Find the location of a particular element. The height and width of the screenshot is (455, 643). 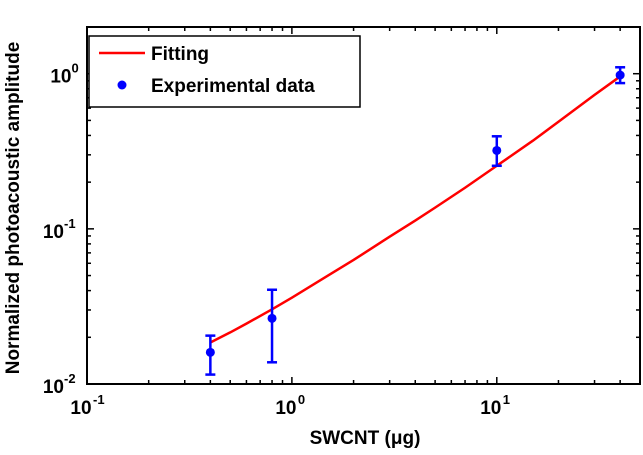

legend-experimental-marker is located at coordinates (122, 85).